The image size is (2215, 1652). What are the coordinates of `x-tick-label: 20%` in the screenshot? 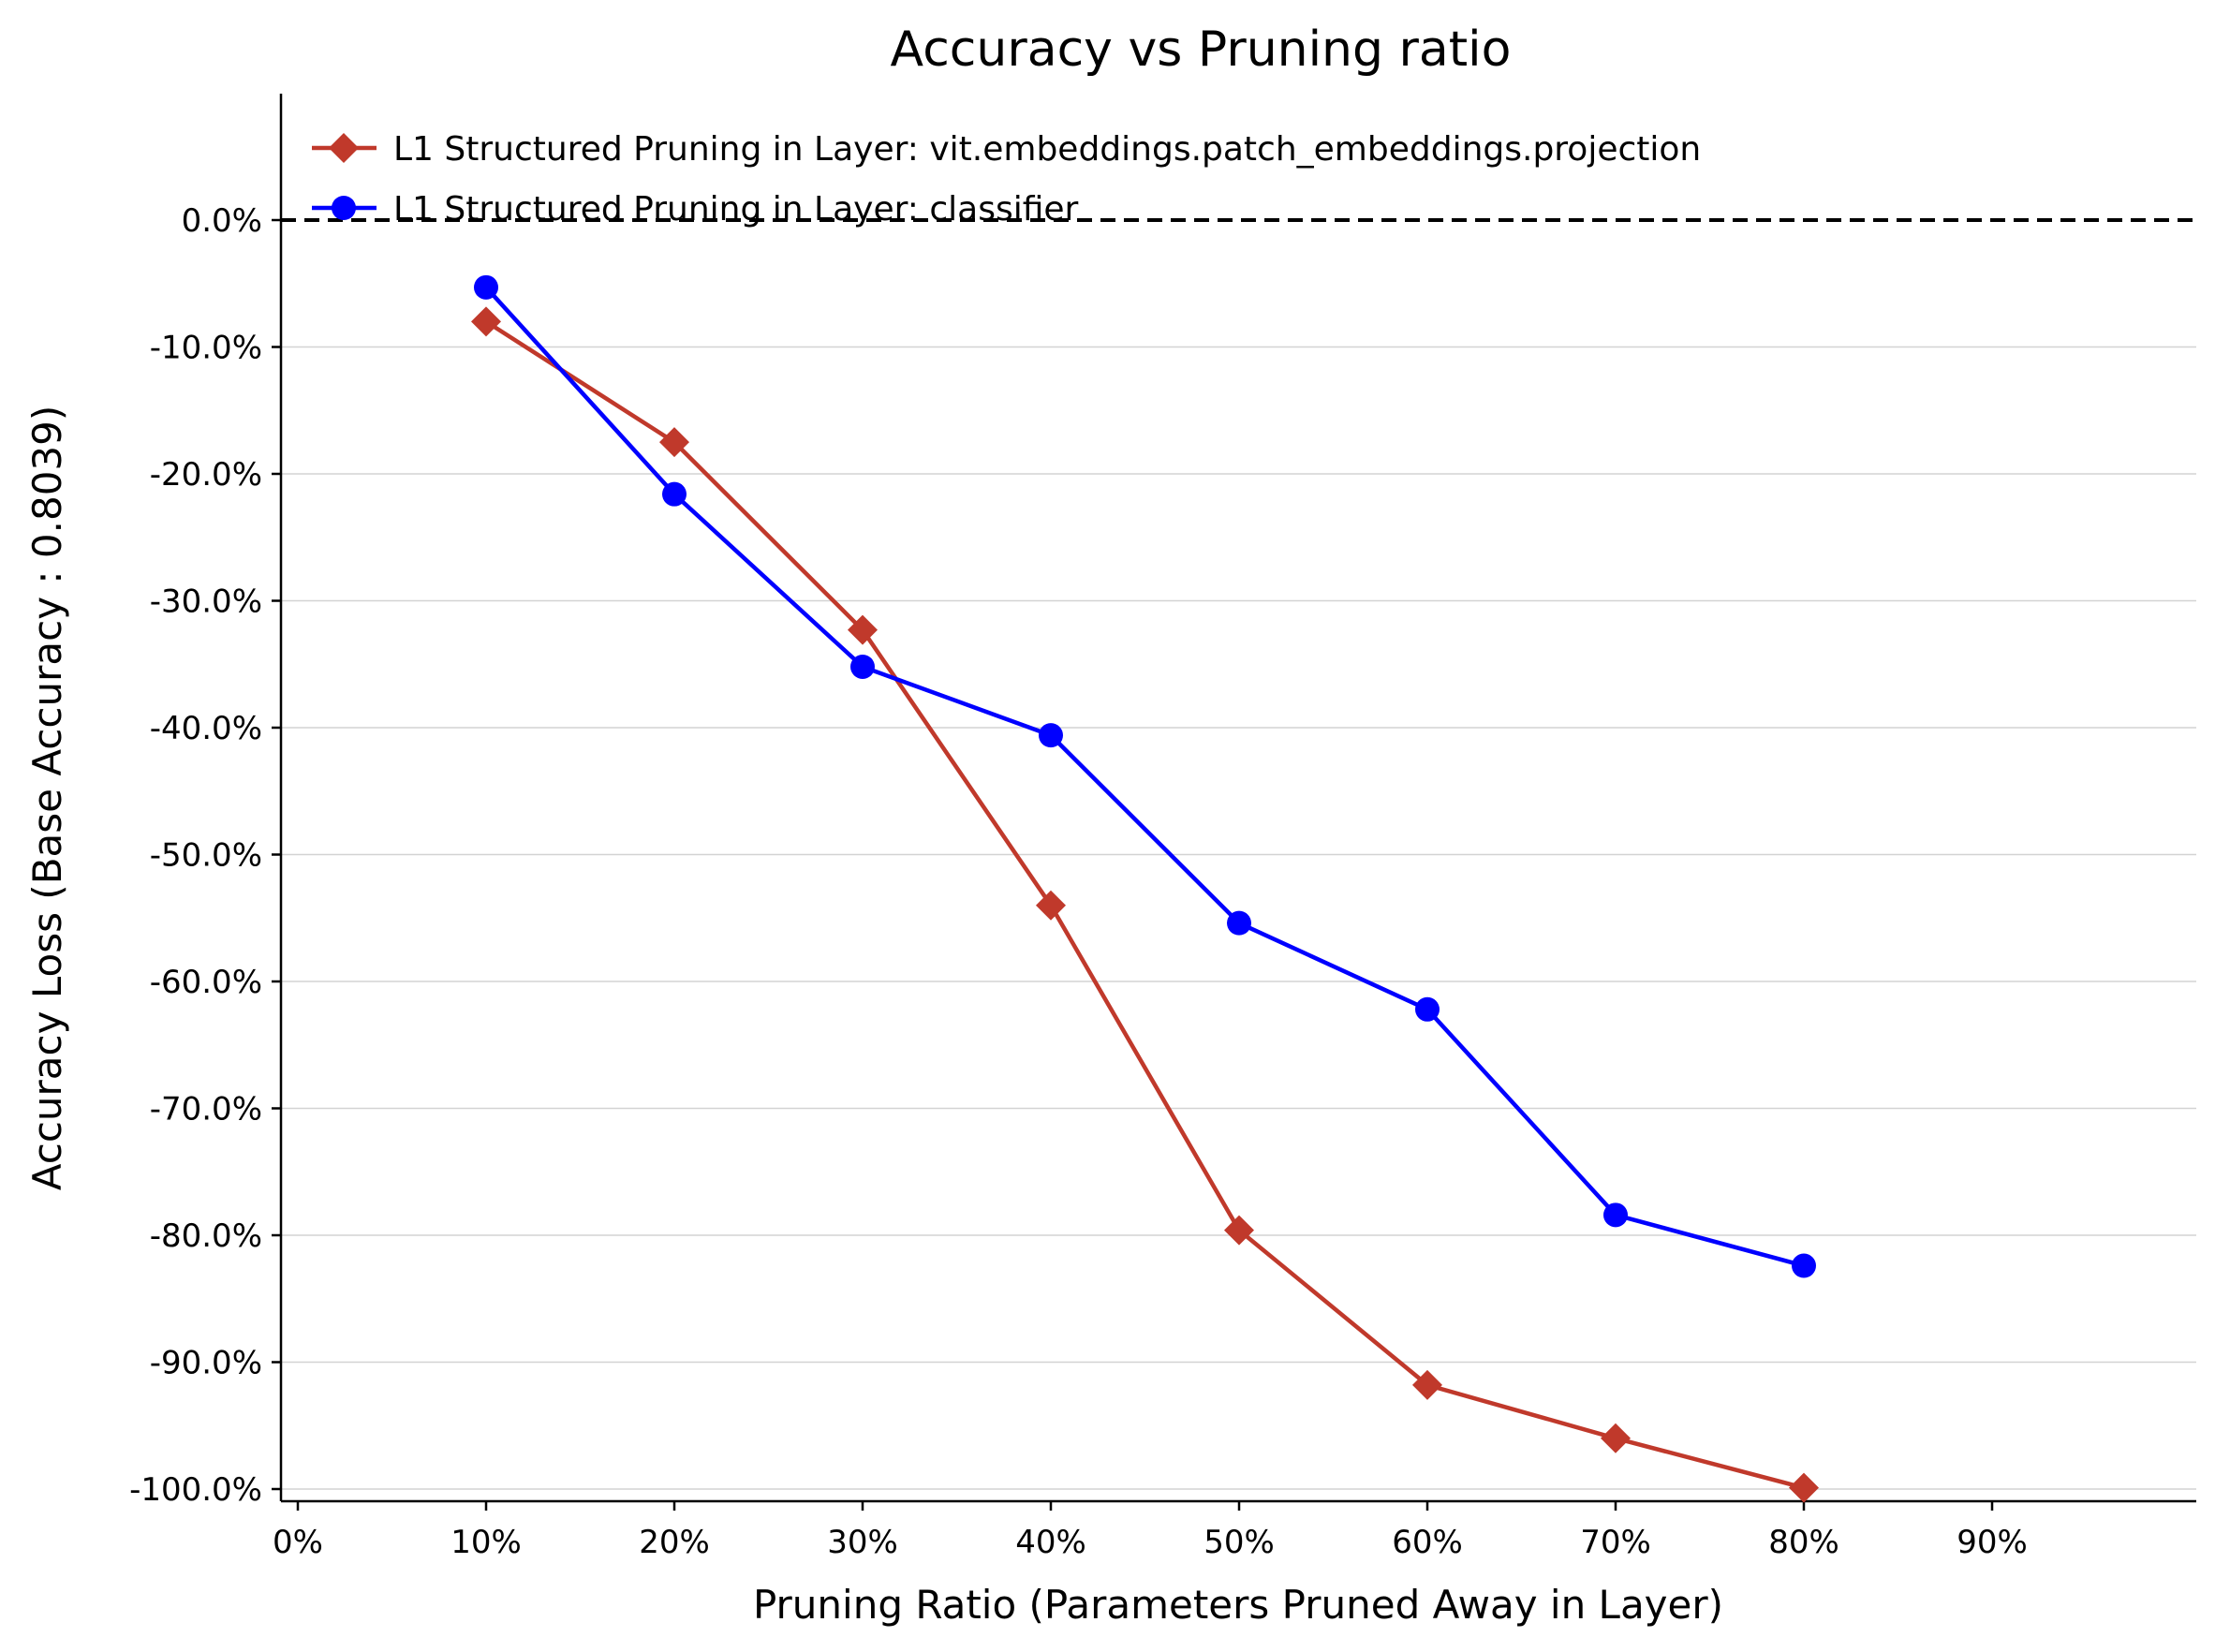 It's located at (674, 1542).